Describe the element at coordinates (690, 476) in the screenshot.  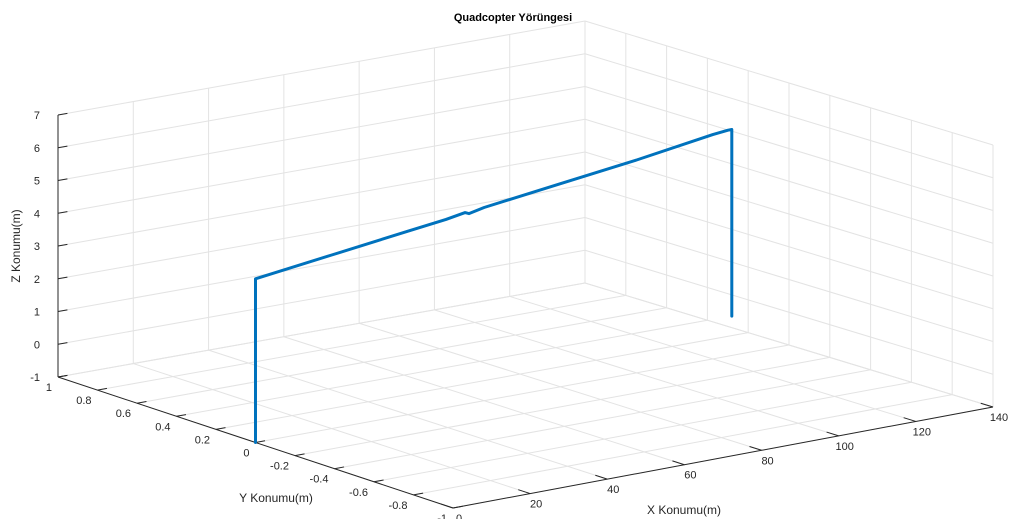
I see `x-tick-label: 60` at that location.